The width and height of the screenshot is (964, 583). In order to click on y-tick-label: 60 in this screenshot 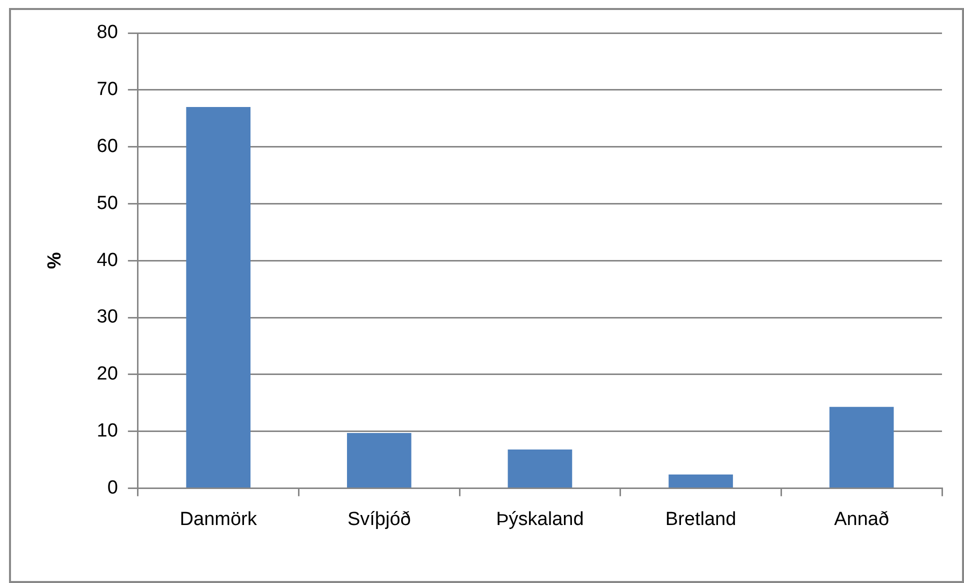, I will do `click(107, 147)`.